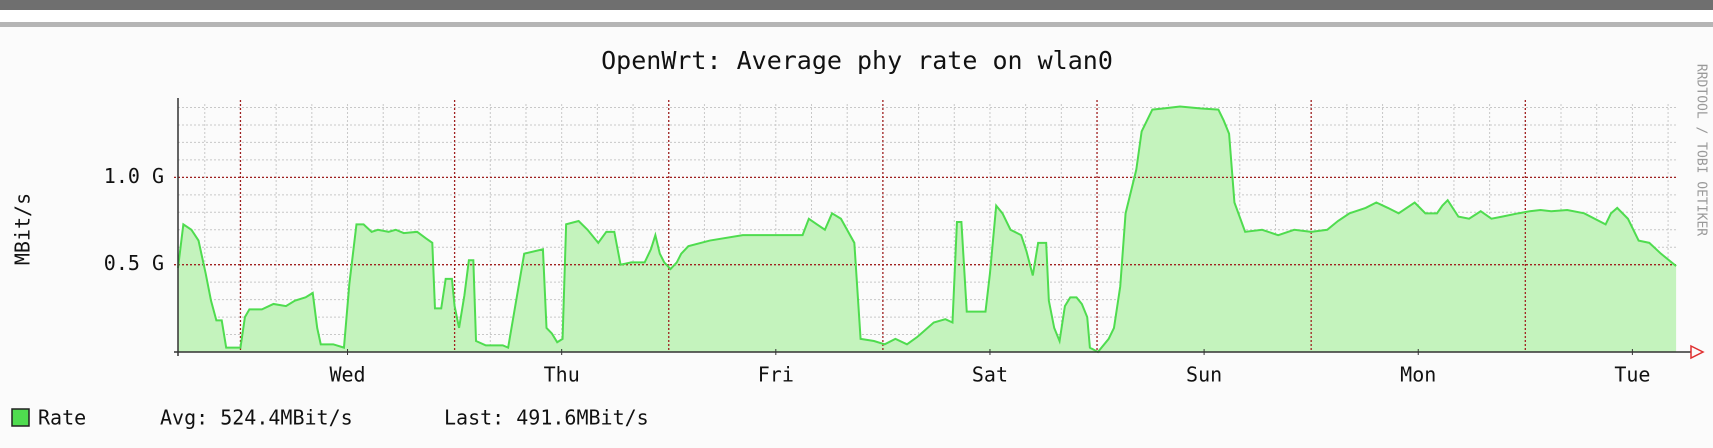 The height and width of the screenshot is (448, 1713). What do you see at coordinates (20, 417) in the screenshot?
I see `legend-swatch` at bounding box center [20, 417].